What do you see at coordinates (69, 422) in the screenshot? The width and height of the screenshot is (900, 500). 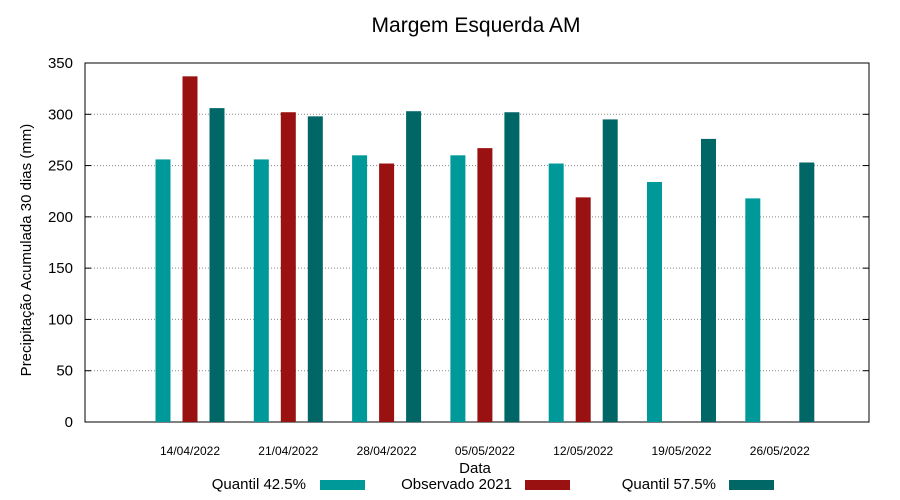 I see `y-tick-label: 0` at bounding box center [69, 422].